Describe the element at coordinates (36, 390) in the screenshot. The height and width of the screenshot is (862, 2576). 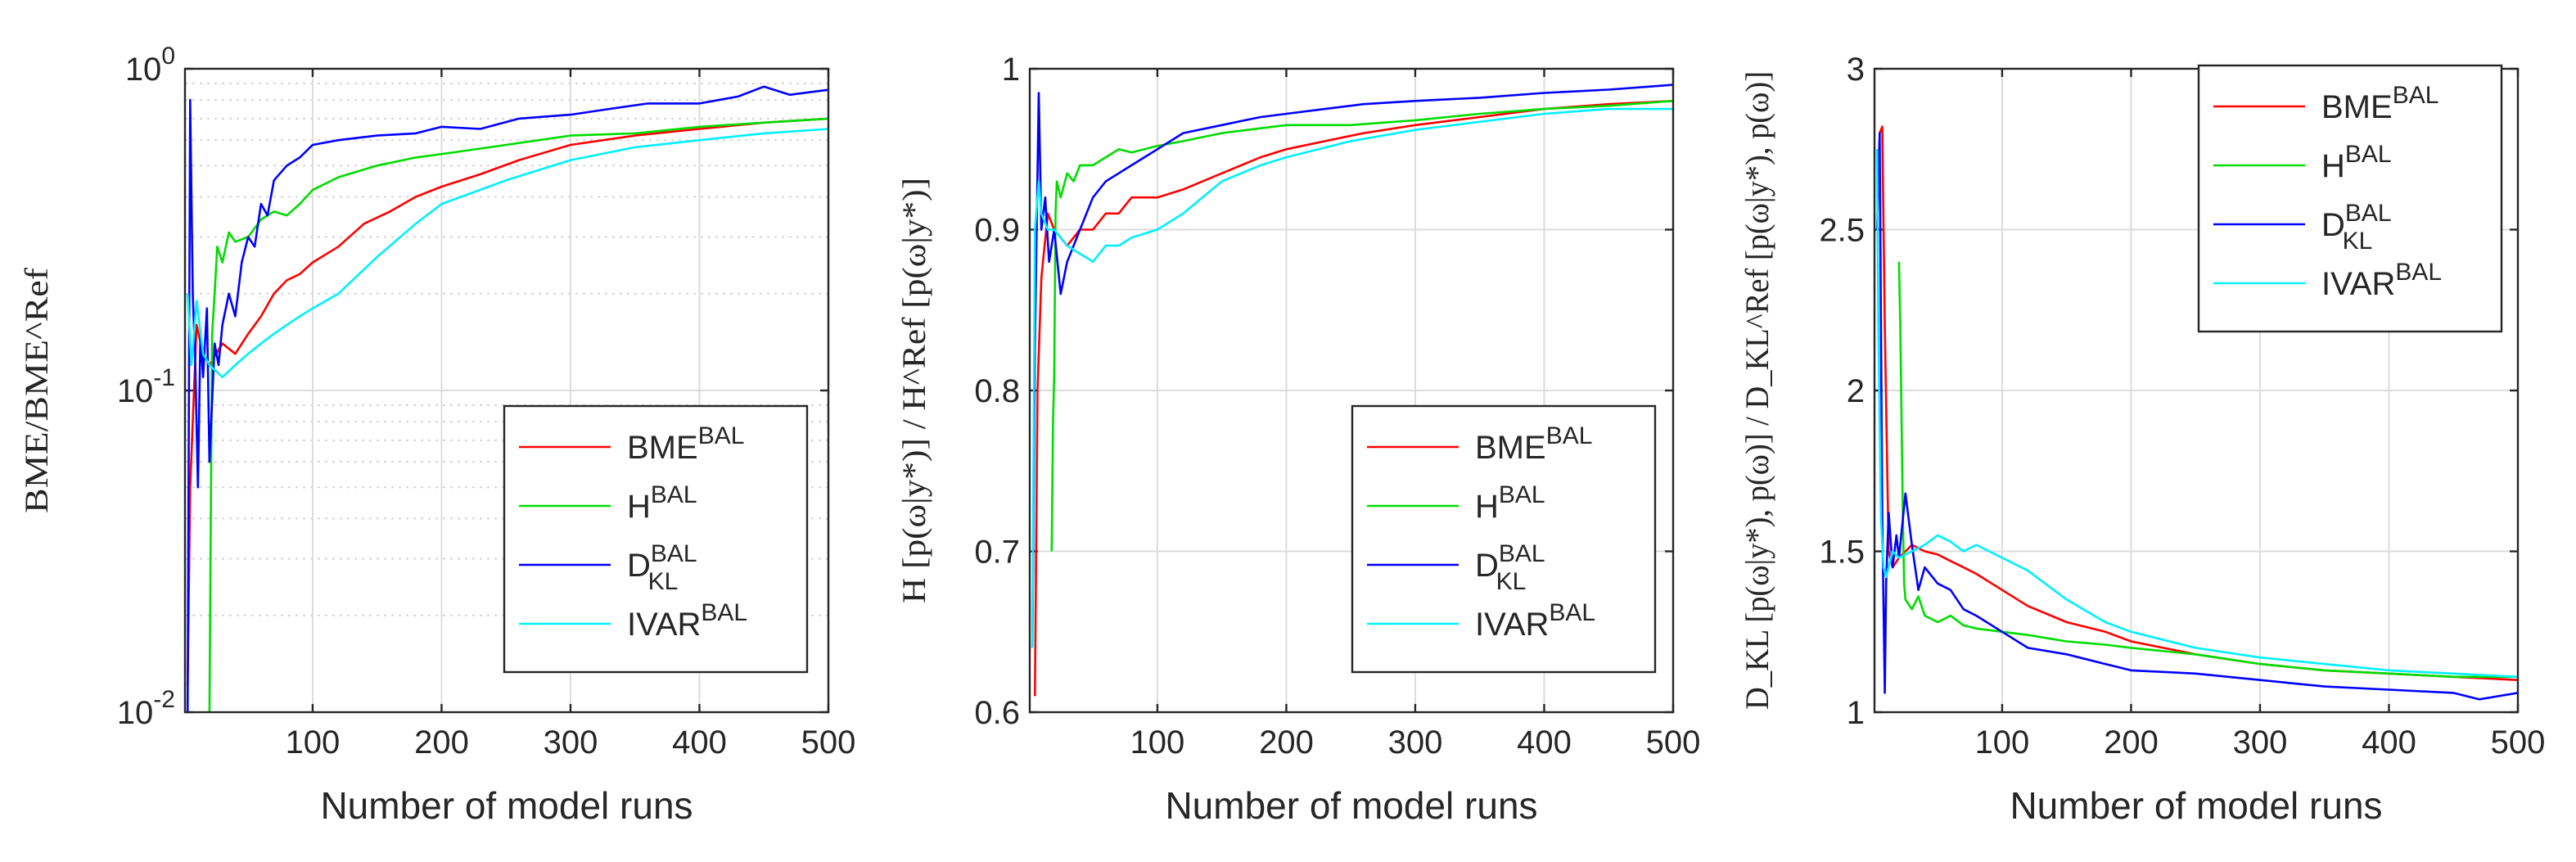
I see `y-axis-label: BME/BME^Ref` at that location.